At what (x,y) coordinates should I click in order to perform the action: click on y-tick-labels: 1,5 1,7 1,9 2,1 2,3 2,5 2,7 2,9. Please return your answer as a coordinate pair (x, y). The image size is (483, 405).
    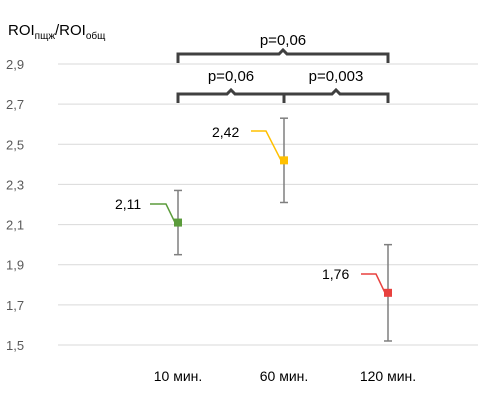
    Looking at the image, I should click on (15, 205).